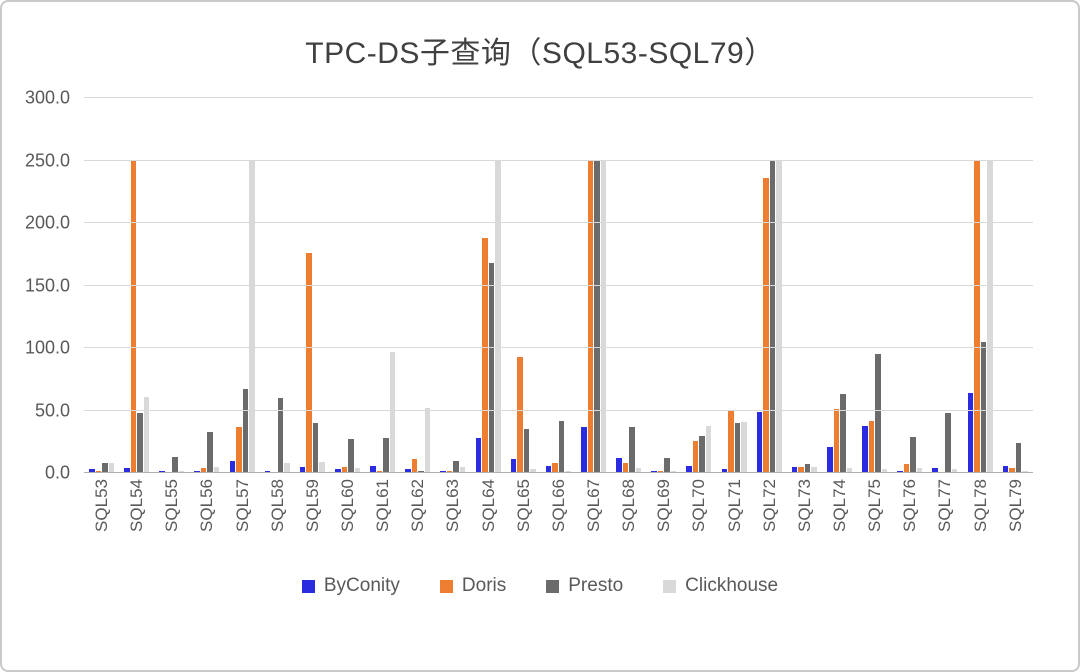 Image resolution: width=1080 pixels, height=672 pixels. What do you see at coordinates (526, 451) in the screenshot?
I see `bar-presto-sql65` at bounding box center [526, 451].